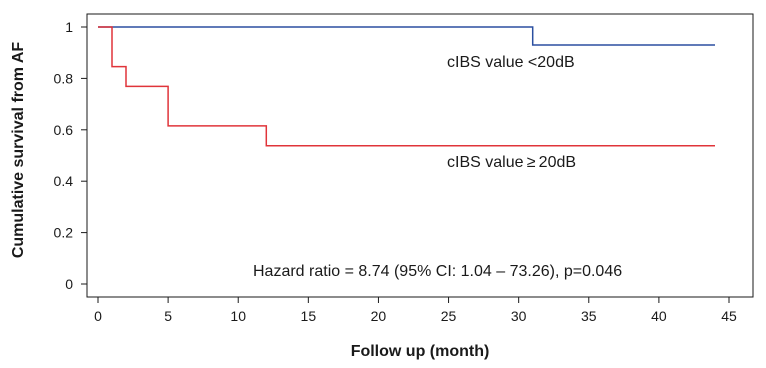 Image resolution: width=766 pixels, height=368 pixels. I want to click on y-tick-label: 0, so click(69, 284).